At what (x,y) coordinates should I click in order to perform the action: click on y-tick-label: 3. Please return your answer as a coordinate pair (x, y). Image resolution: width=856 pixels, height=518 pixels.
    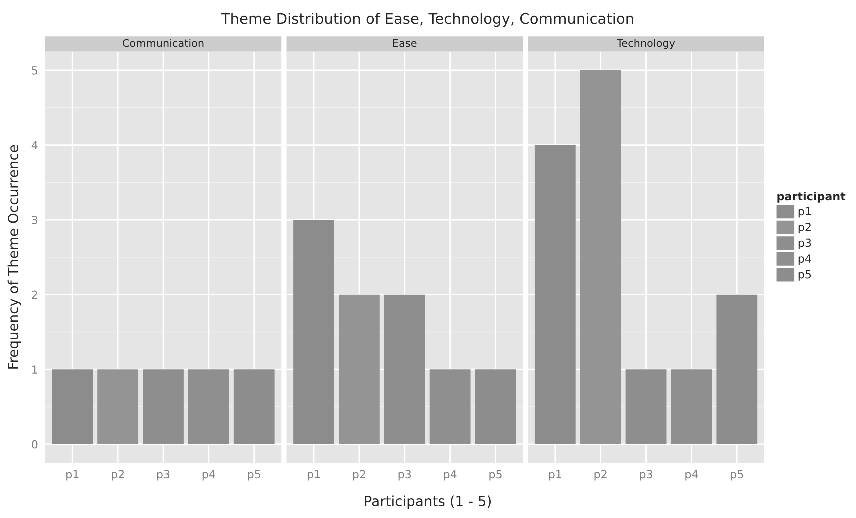
    Looking at the image, I should click on (35, 220).